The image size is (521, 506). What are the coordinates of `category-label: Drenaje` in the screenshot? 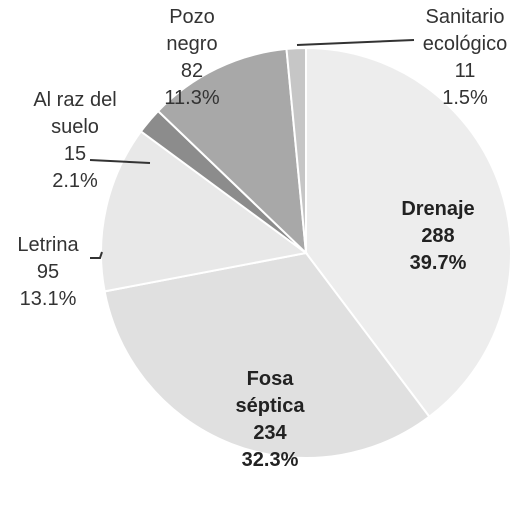 It's located at (438, 209).